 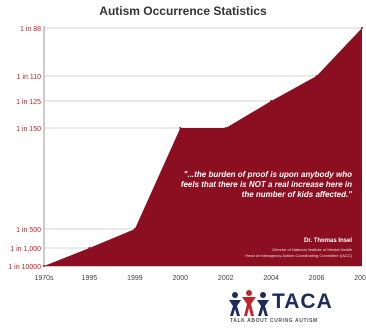 What do you see at coordinates (44, 278) in the screenshot?
I see `x-tick-label: 1970s` at bounding box center [44, 278].